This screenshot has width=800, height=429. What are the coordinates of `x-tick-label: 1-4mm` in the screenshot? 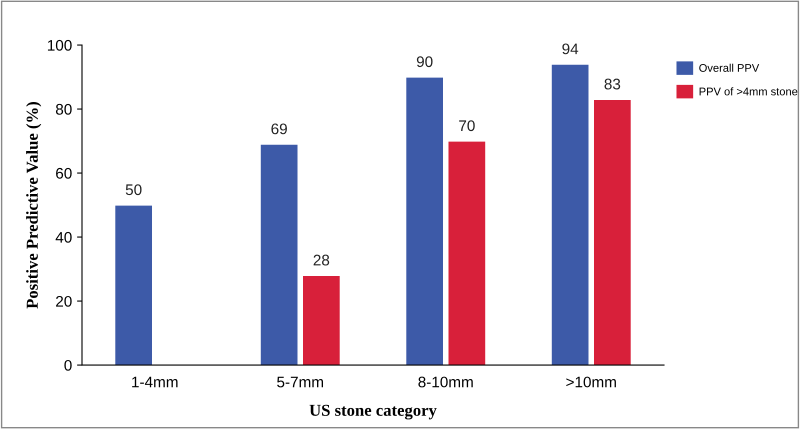 It's located at (155, 382).